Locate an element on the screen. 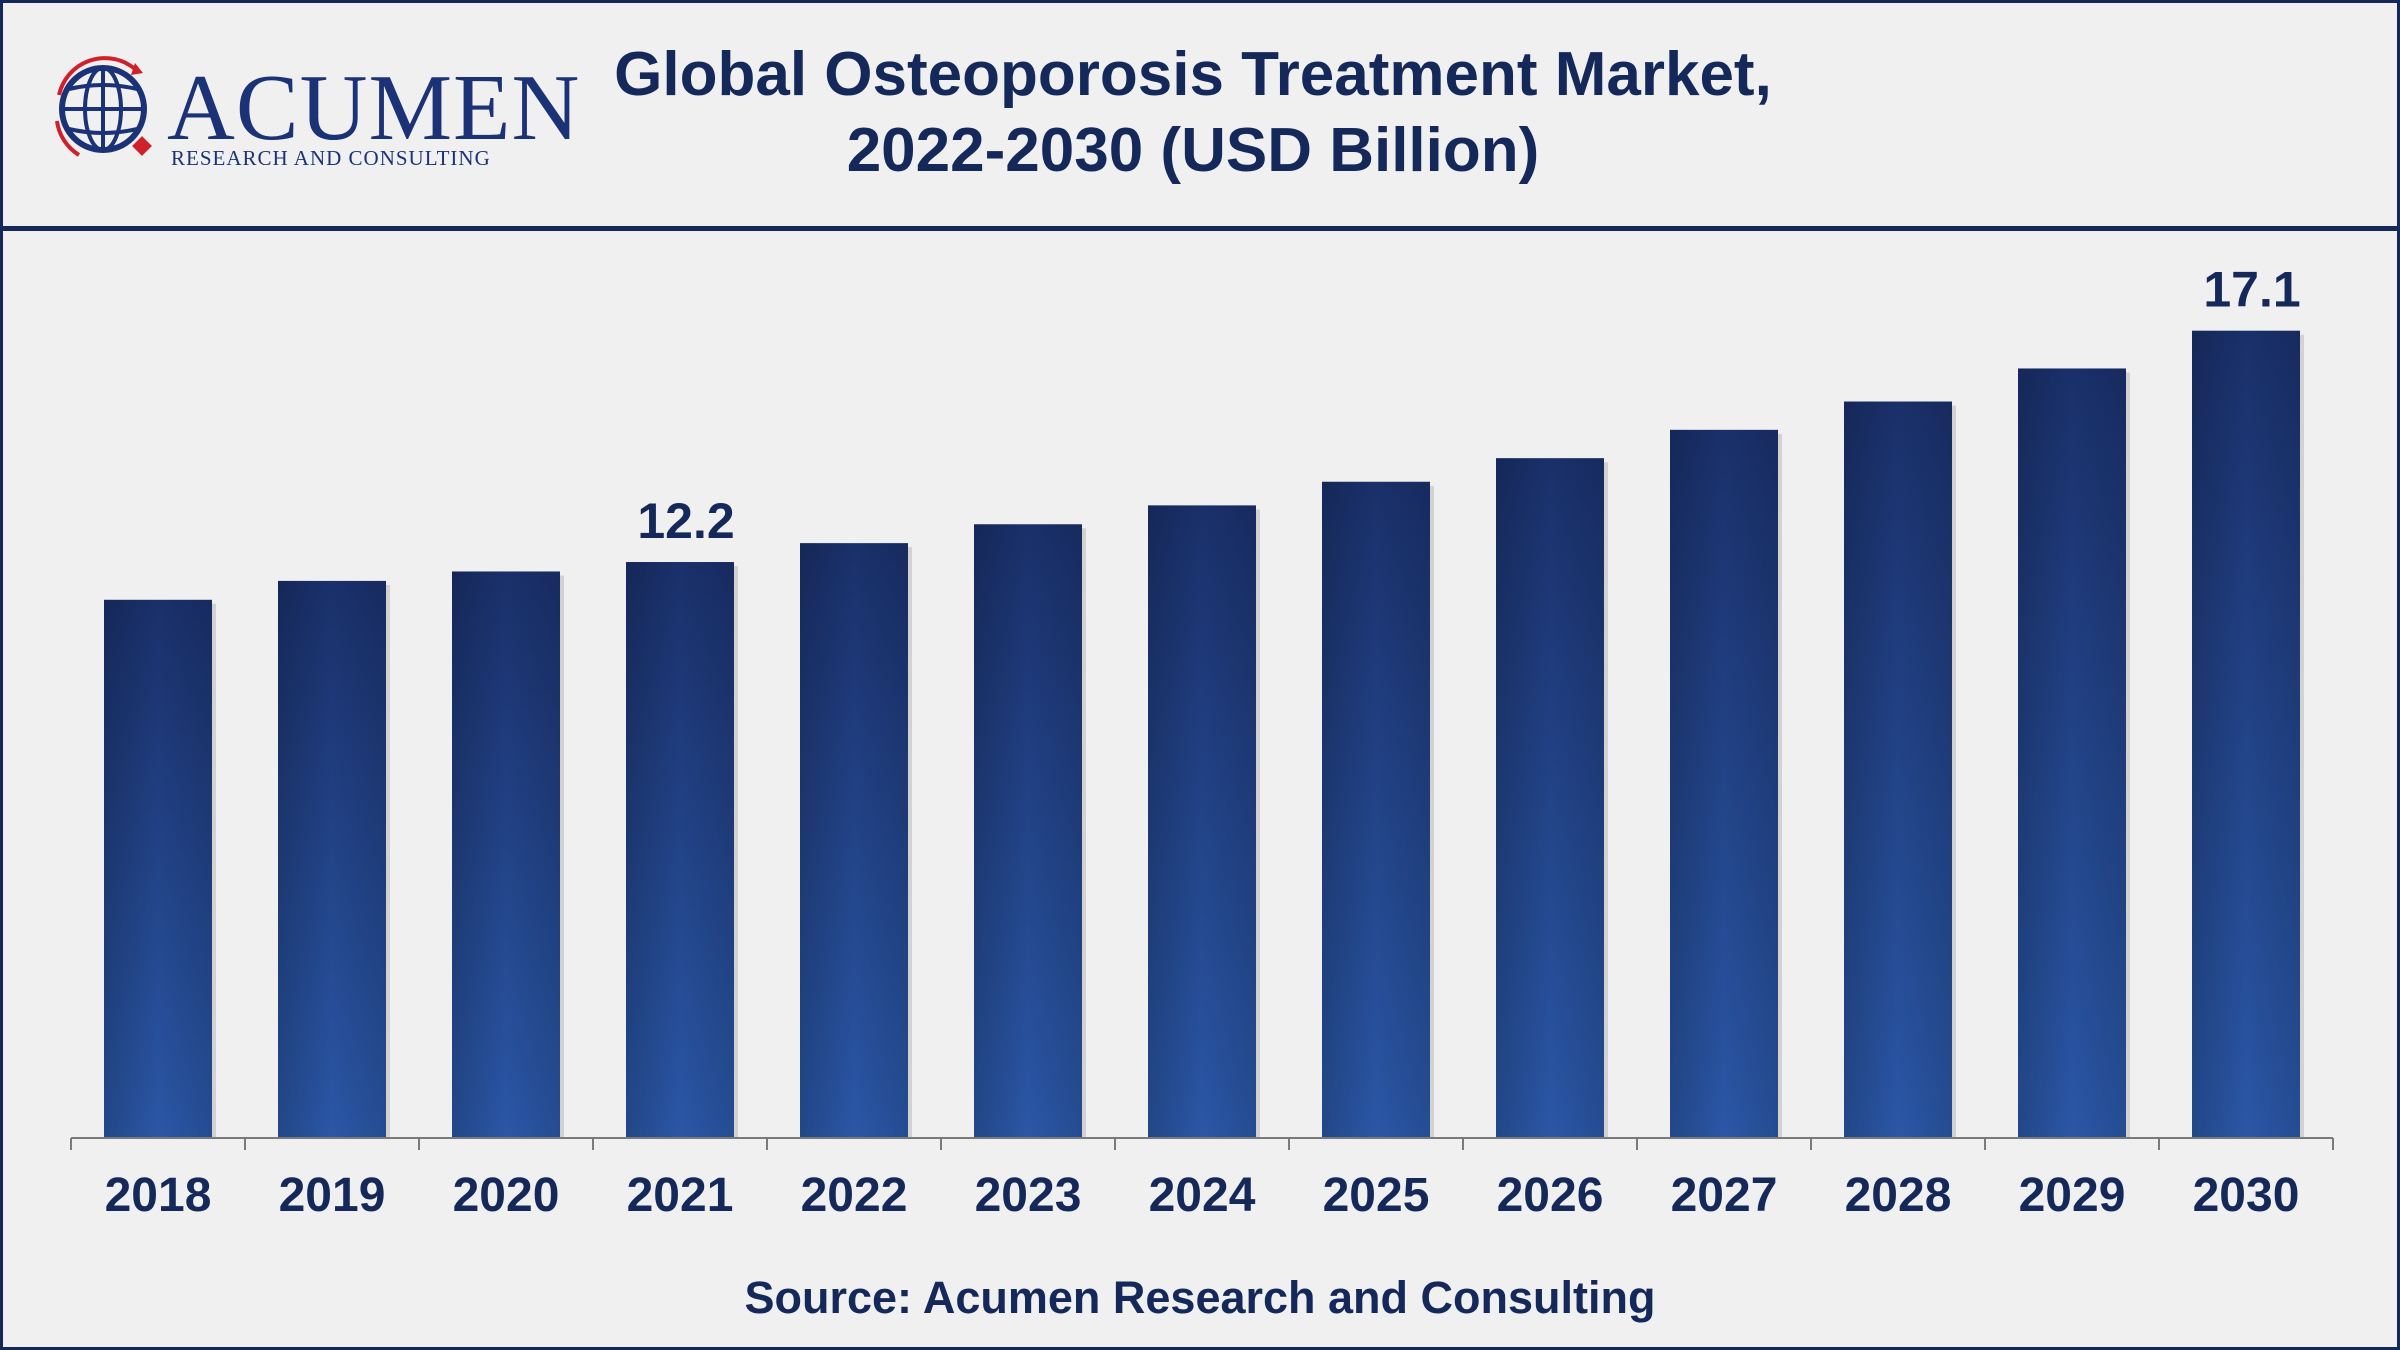 Image resolution: width=2400 pixels, height=1350 pixels. x-tick-label: 2026 is located at coordinates (1550, 1195).